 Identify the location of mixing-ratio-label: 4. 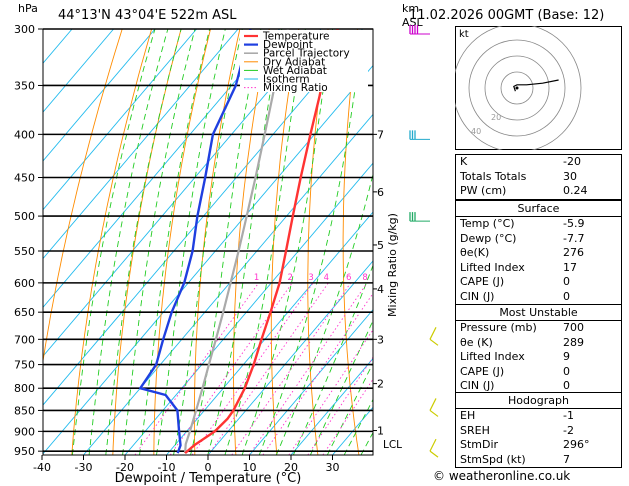
(326, 278).